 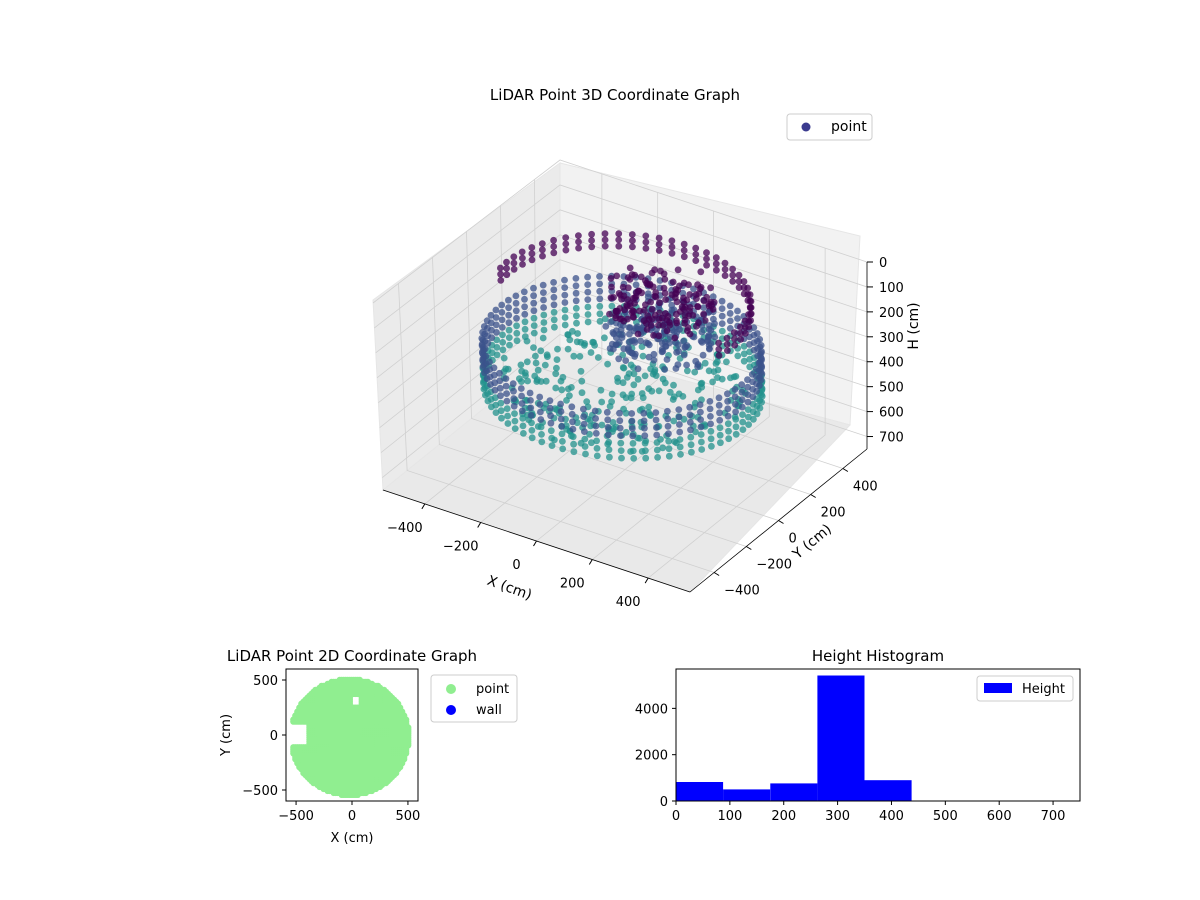 What do you see at coordinates (878, 656) in the screenshot?
I see `histogram-title: Height Histogram` at bounding box center [878, 656].